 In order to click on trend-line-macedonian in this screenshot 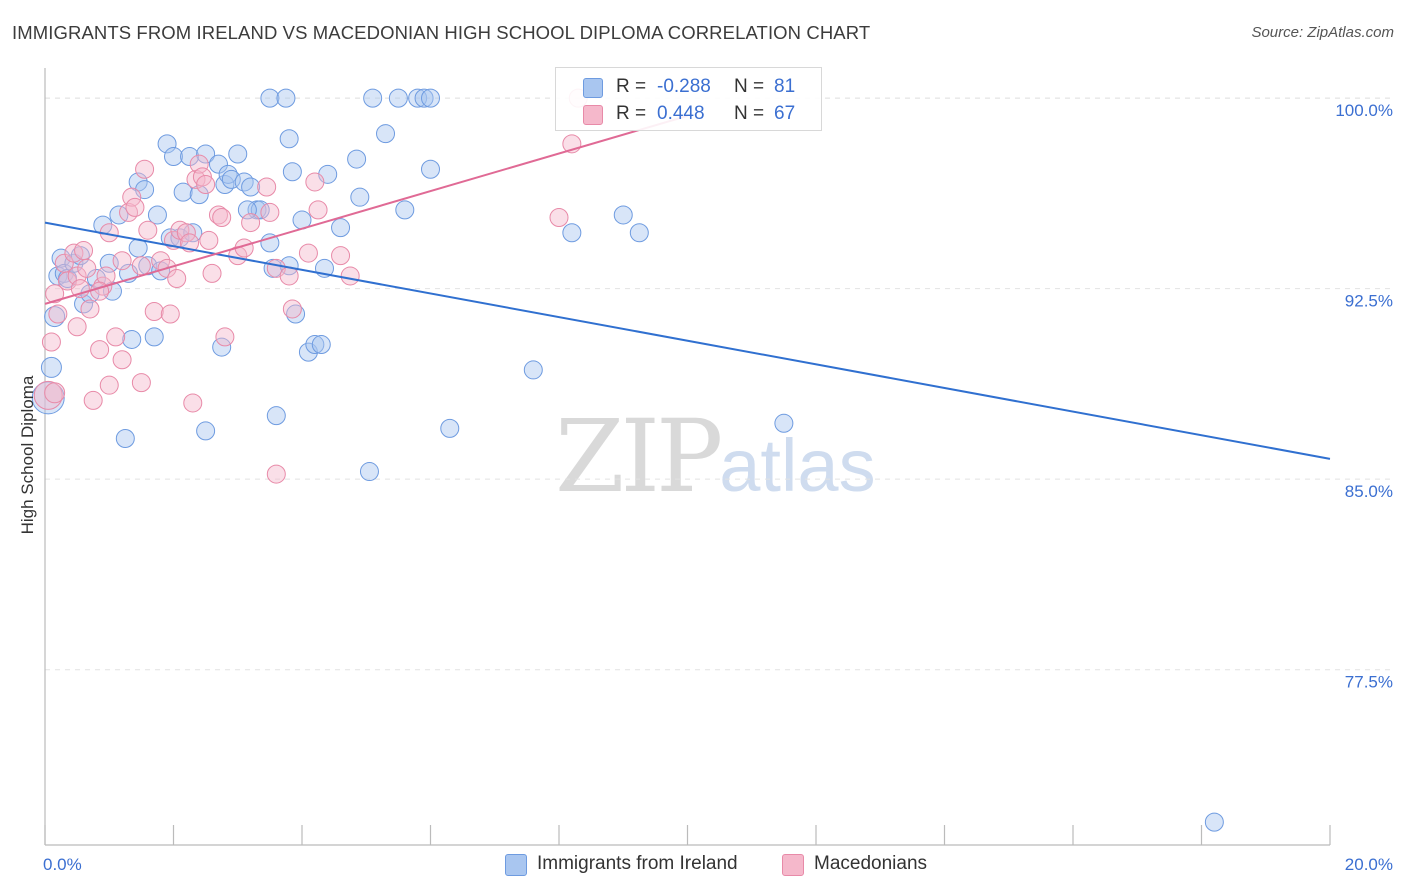, I will do `click(366, 209)`.